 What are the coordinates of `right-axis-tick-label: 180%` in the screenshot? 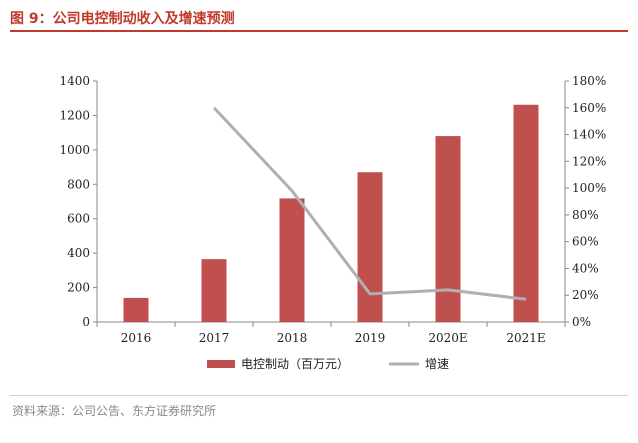 It's located at (589, 81).